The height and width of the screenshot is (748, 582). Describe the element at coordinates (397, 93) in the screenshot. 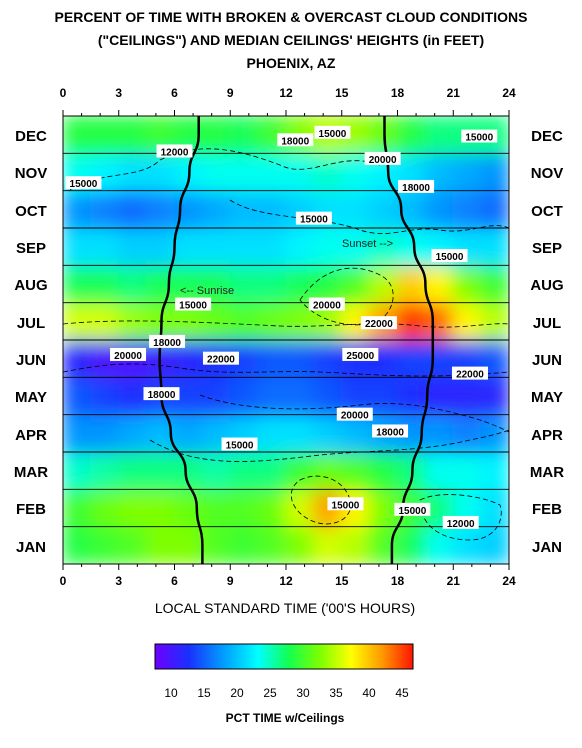

I see `hour-tick-label-top: 18` at that location.